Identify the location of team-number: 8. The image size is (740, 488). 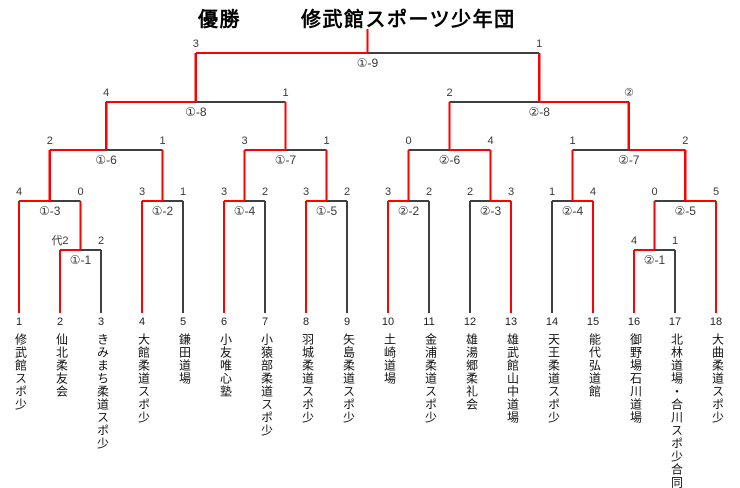
(306, 322).